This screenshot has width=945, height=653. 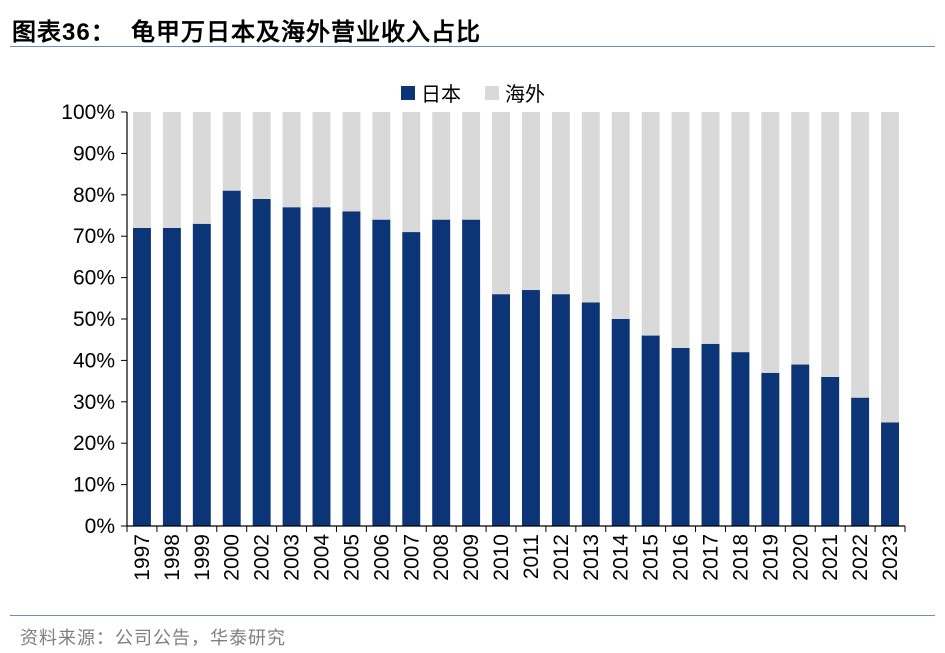 I want to click on bar-japan-2002, so click(x=261, y=362).